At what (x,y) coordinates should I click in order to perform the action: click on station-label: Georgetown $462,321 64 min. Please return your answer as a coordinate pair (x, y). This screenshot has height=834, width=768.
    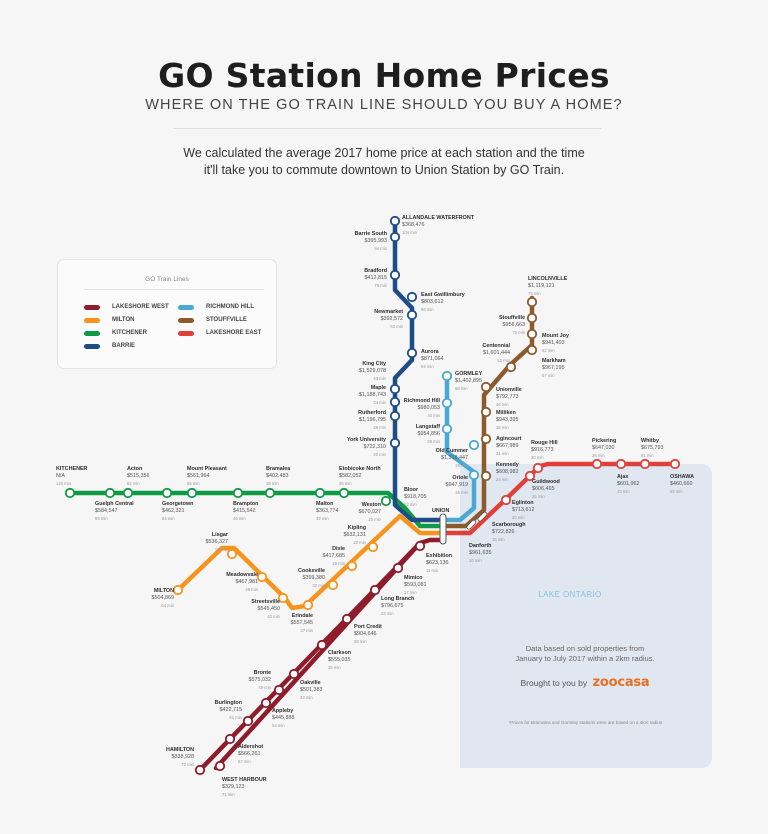
    Looking at the image, I should click on (178, 511).